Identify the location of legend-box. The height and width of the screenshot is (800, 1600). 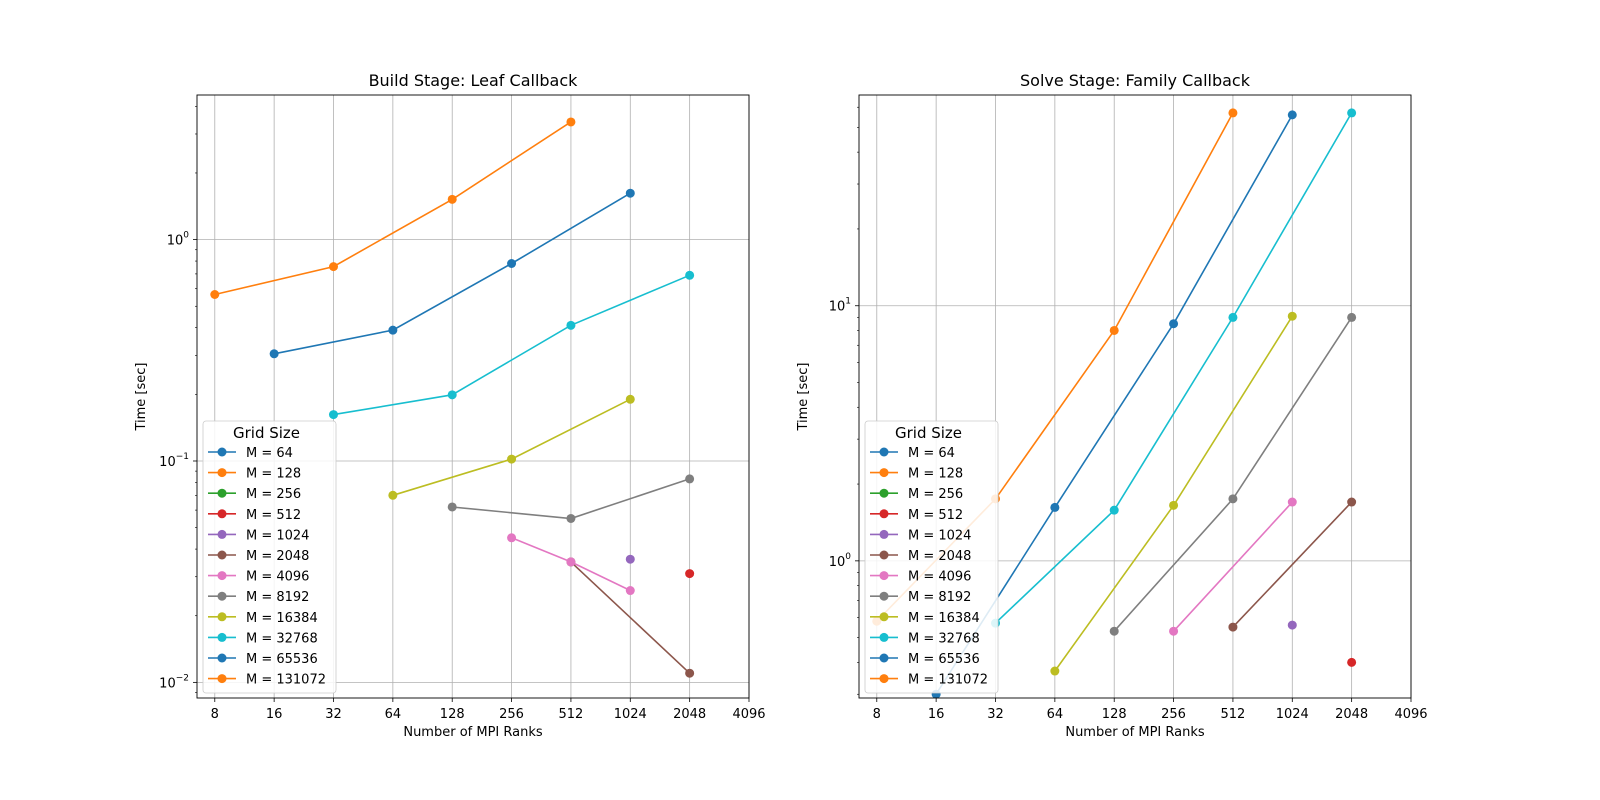
(931, 557).